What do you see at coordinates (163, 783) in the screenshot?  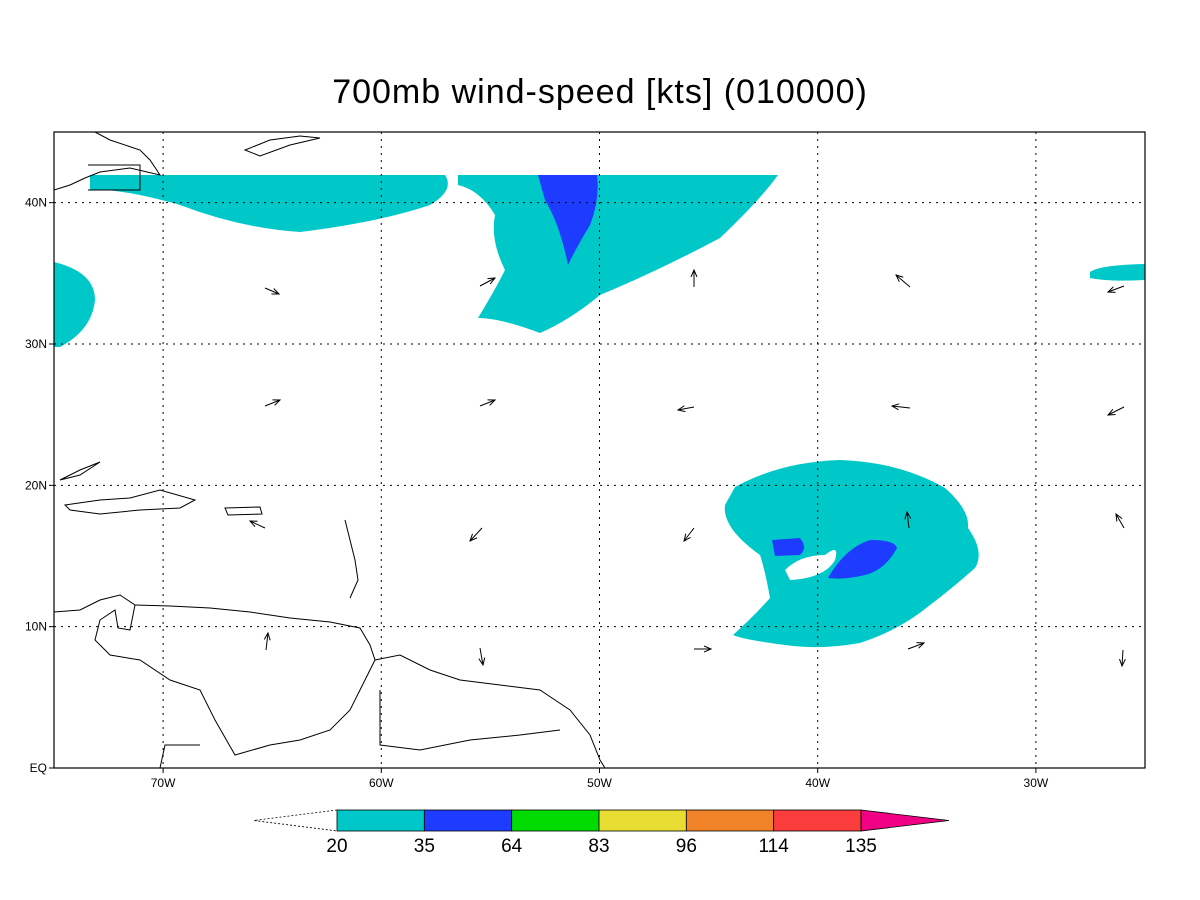 I see `x-tick-label: 70W` at bounding box center [163, 783].